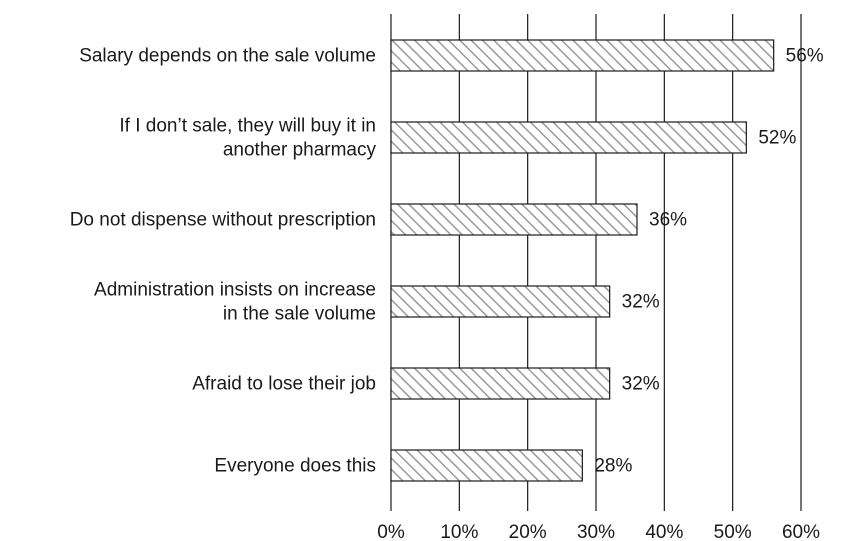  Describe the element at coordinates (733, 531) in the screenshot. I see `x-tick-label: 50%` at that location.